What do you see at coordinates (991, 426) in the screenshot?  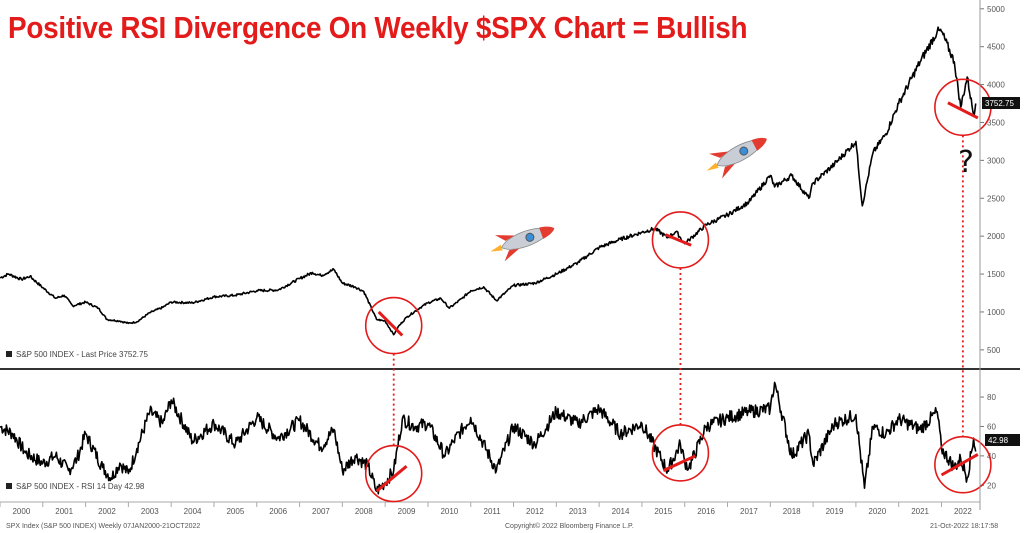 I see `rsi-ytick-label: 60` at bounding box center [991, 426].